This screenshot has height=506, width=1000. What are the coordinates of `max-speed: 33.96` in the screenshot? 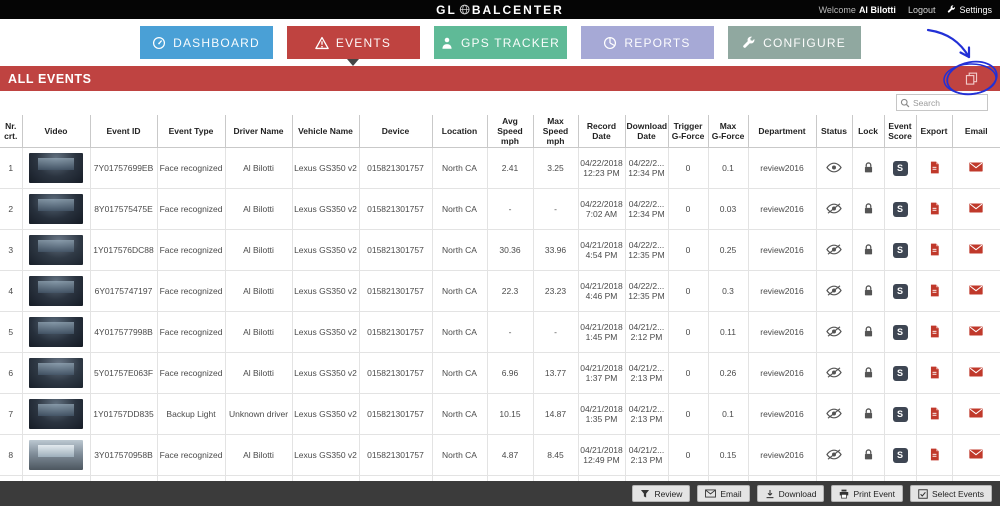 It's located at (556, 250).